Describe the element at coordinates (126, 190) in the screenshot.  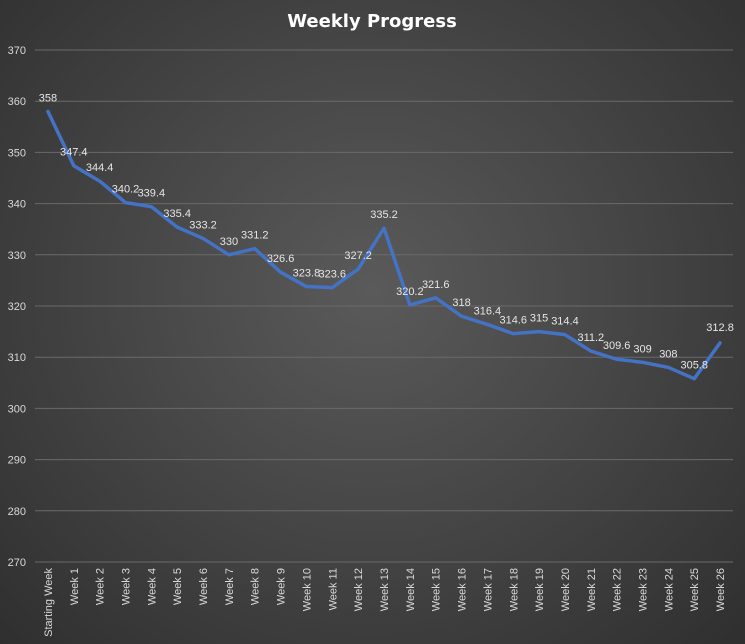
I see `data-label: 340.2` at that location.